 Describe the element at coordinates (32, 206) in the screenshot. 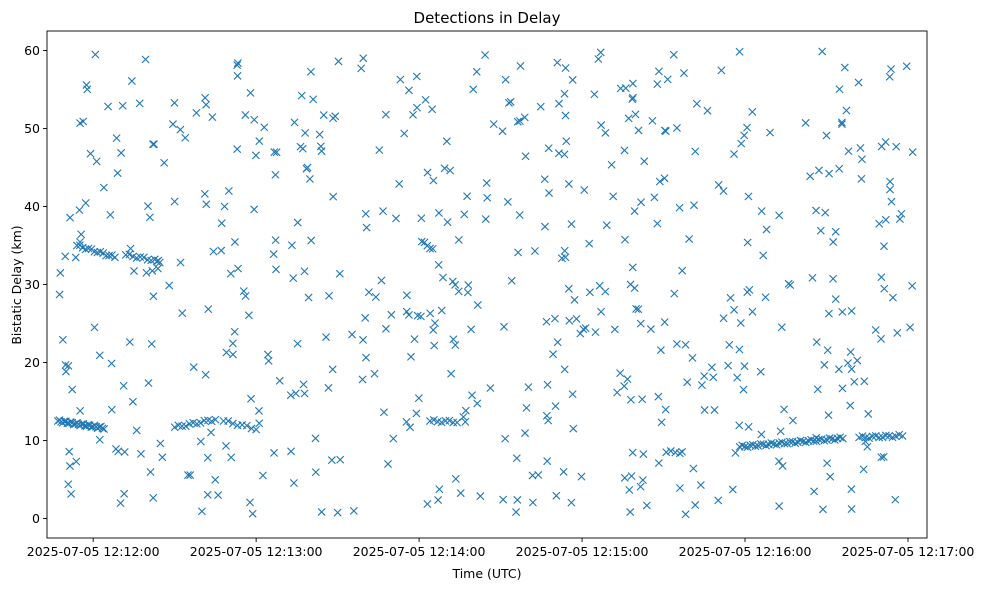

I see `y-tick-label: 40` at that location.